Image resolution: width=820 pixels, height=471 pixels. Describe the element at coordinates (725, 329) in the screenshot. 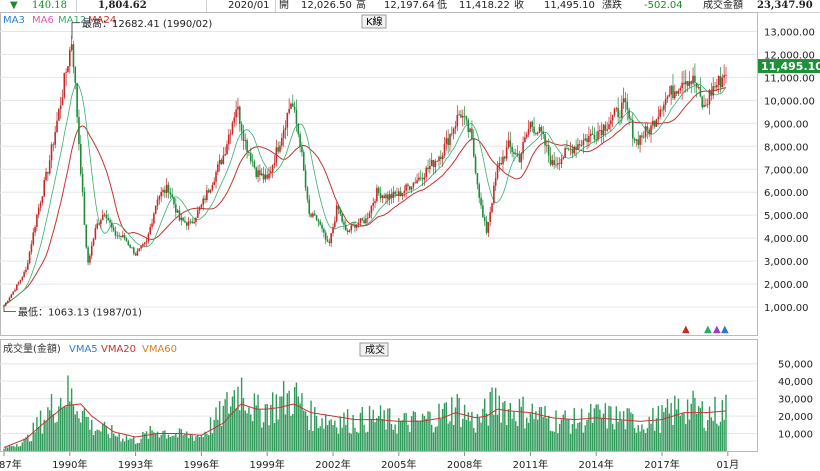

I see `marker-blue: ▲` at that location.